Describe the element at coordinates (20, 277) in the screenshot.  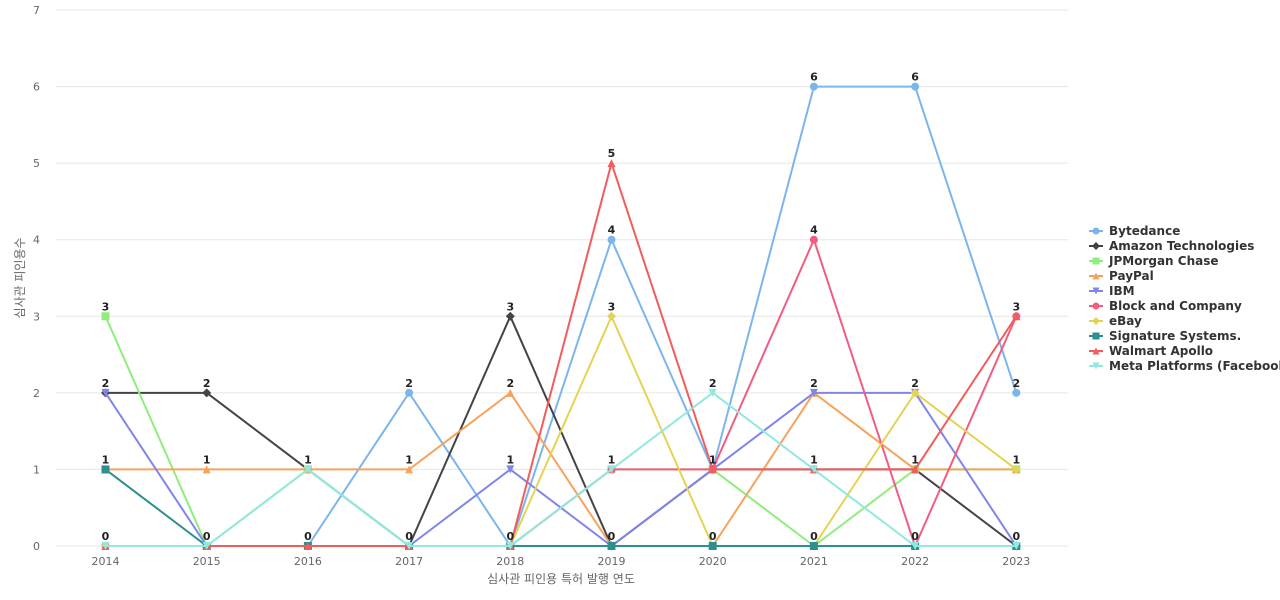
I see `y-axis-title: 심사관 피인용수` at that location.